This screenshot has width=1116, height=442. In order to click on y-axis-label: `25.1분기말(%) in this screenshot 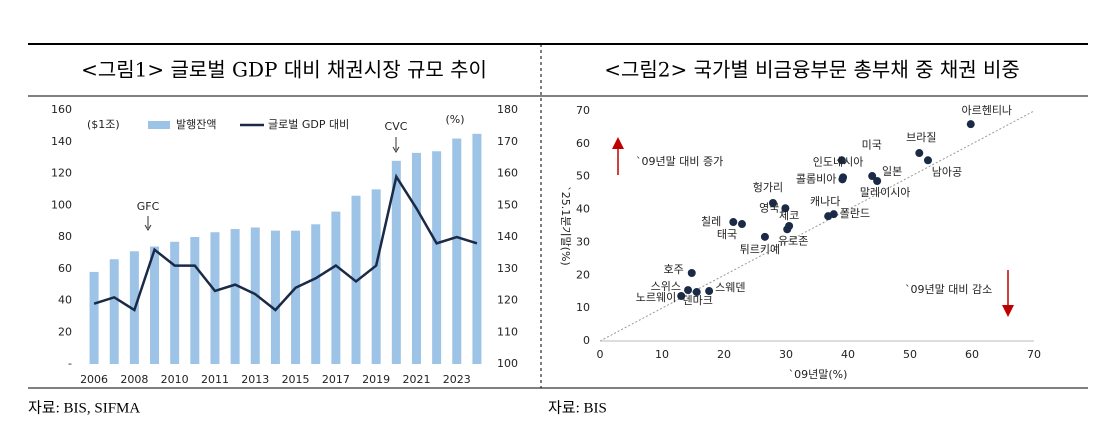, I will do `click(565, 225)`.